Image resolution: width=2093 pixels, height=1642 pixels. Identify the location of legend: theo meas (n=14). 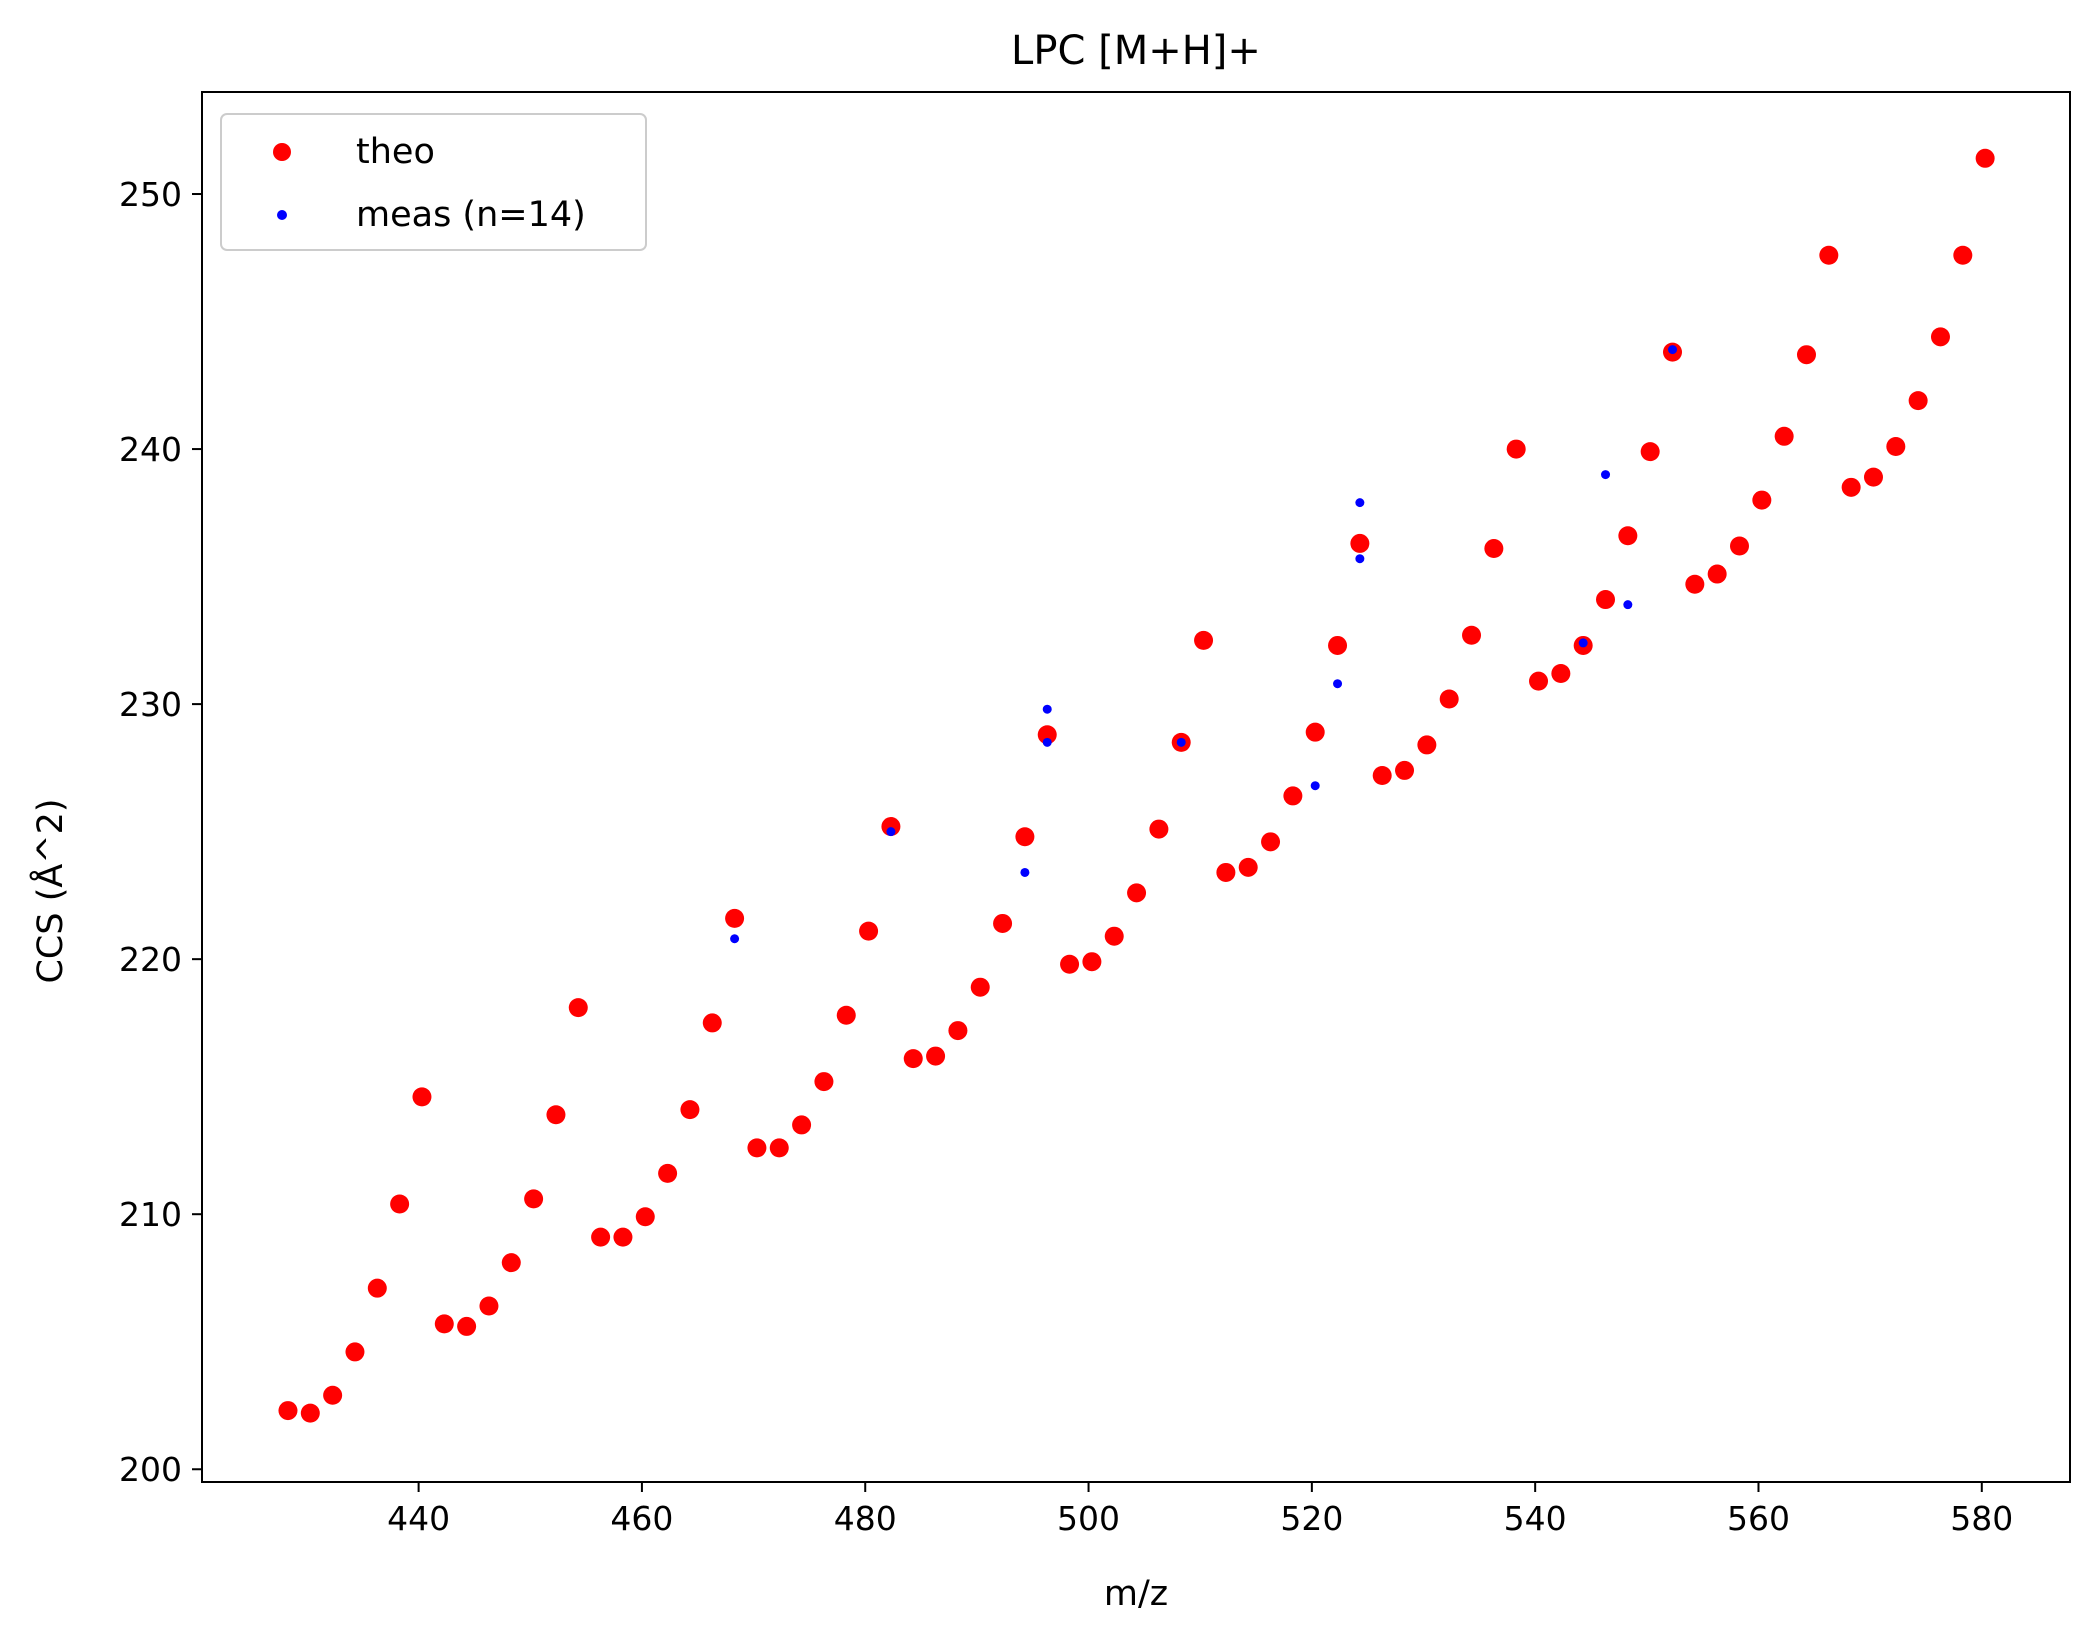
(433, 182).